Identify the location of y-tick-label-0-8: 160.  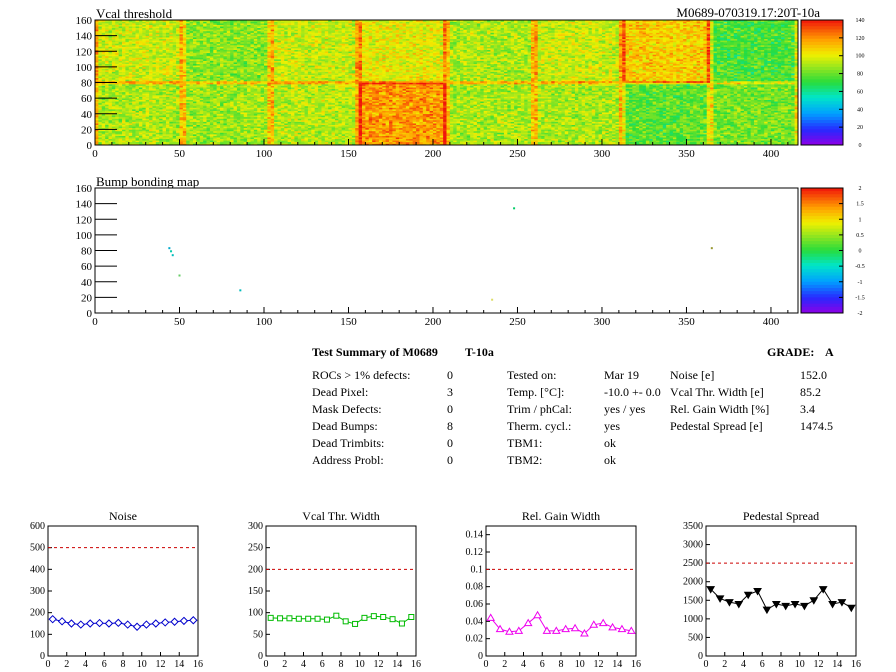
(84, 21).